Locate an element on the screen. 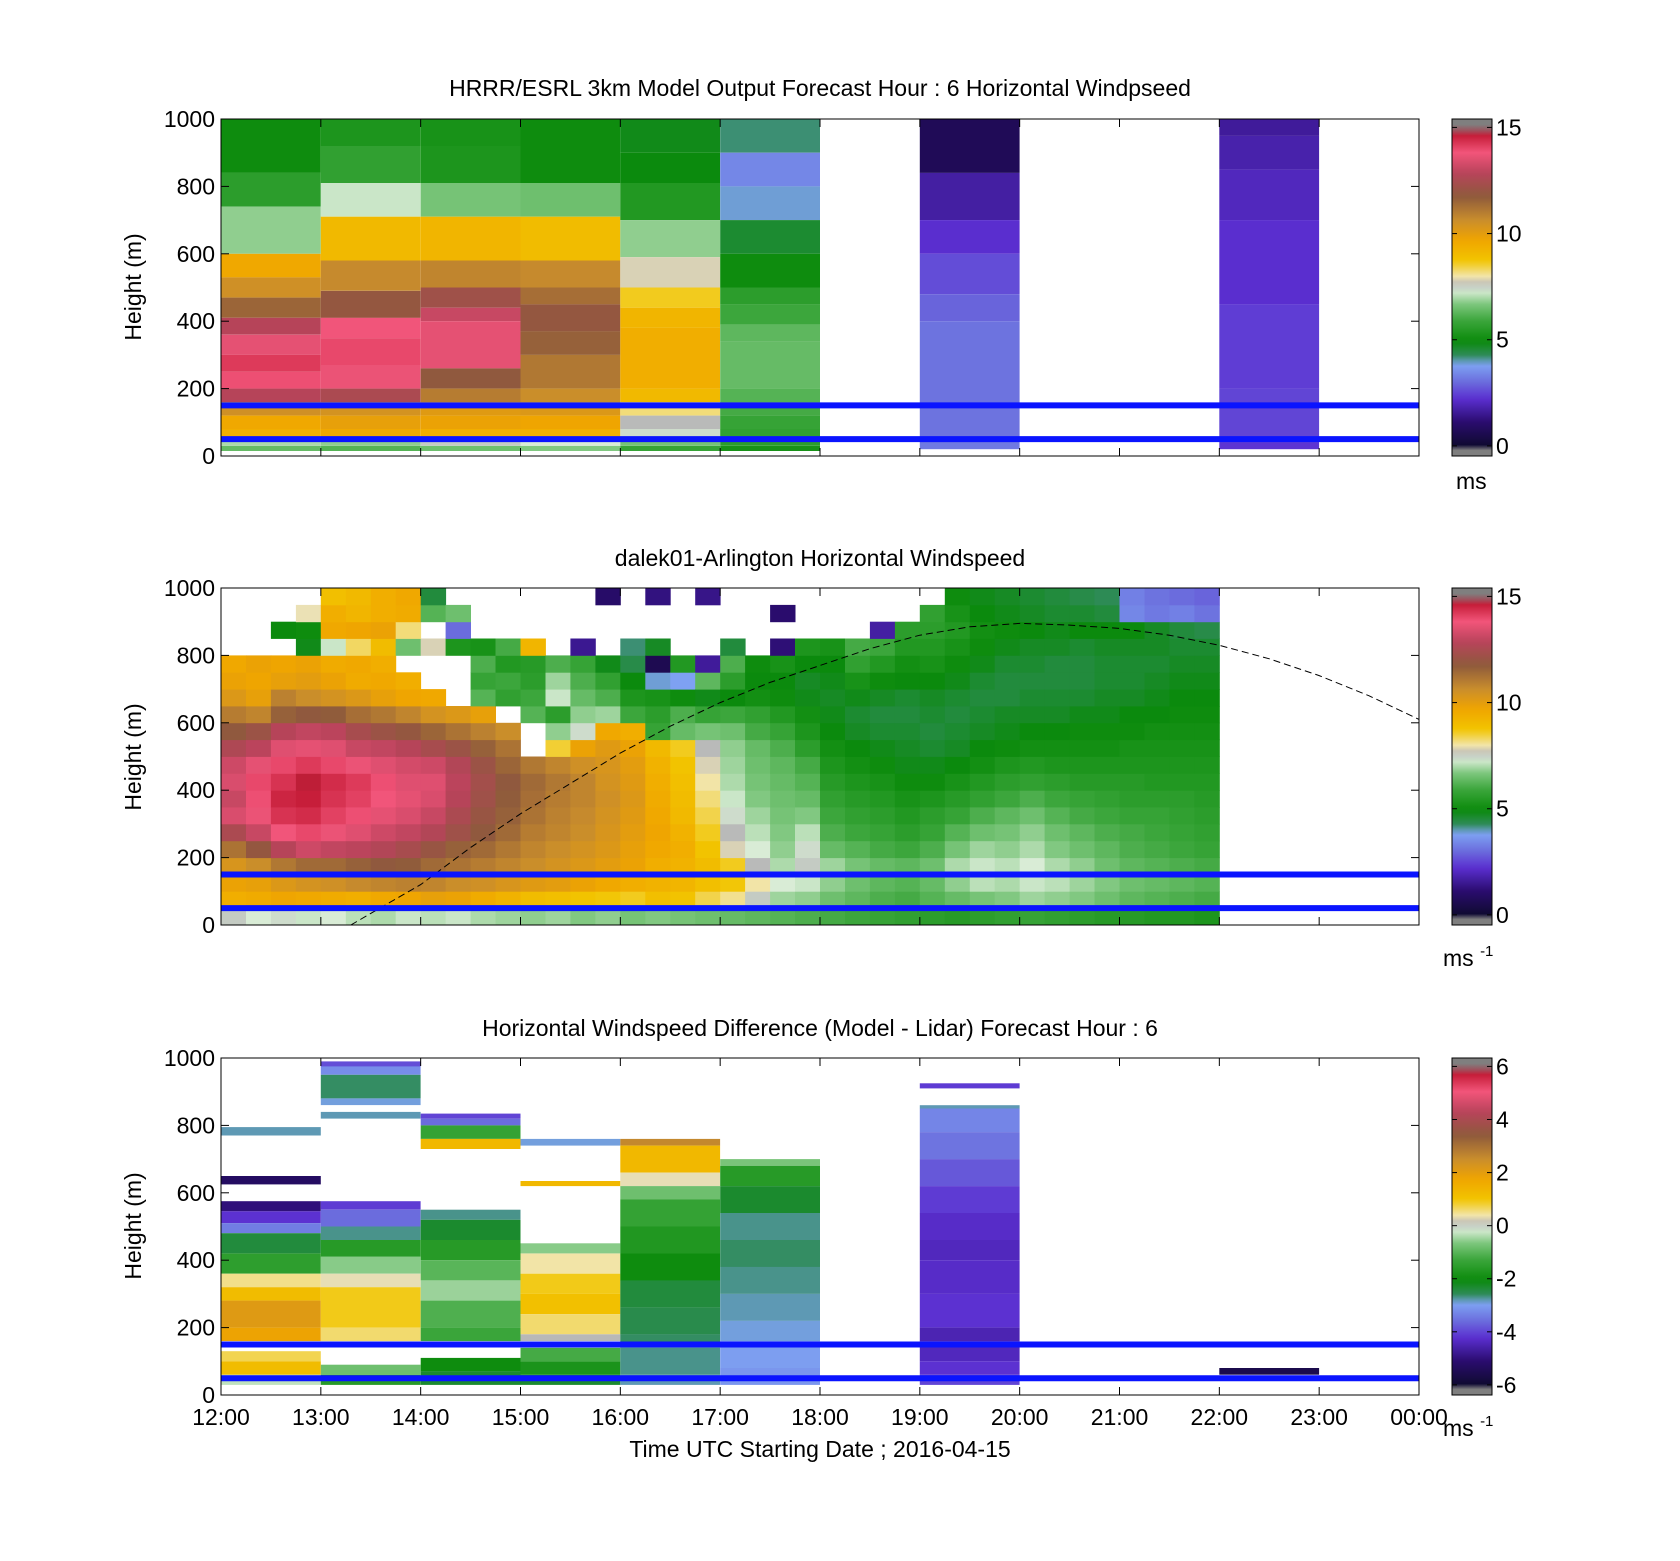 This screenshot has height=1561, width=1680. colorbar-tick-label: 0 is located at coordinates (1502, 915).